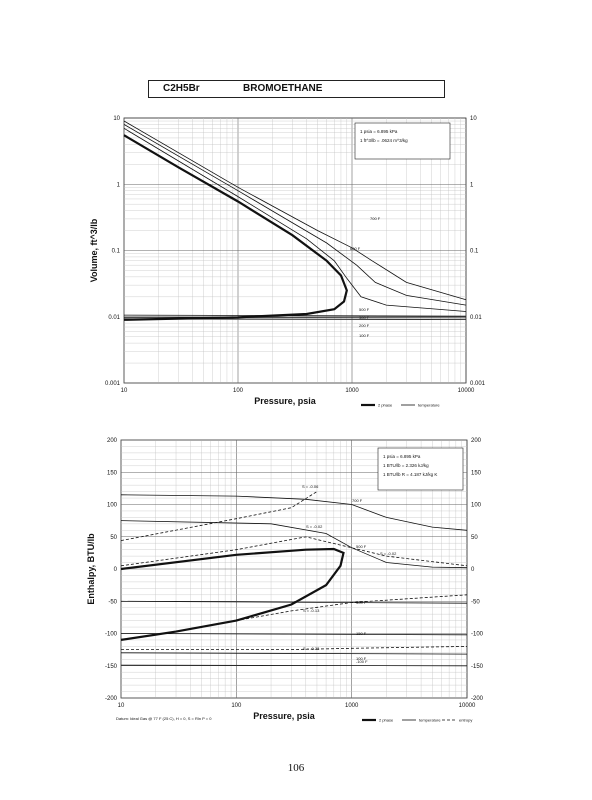 This screenshot has height=800, width=592. What do you see at coordinates (94, 250) in the screenshot?
I see `y-axis-label: Volume, ft^3/lb` at bounding box center [94, 250].